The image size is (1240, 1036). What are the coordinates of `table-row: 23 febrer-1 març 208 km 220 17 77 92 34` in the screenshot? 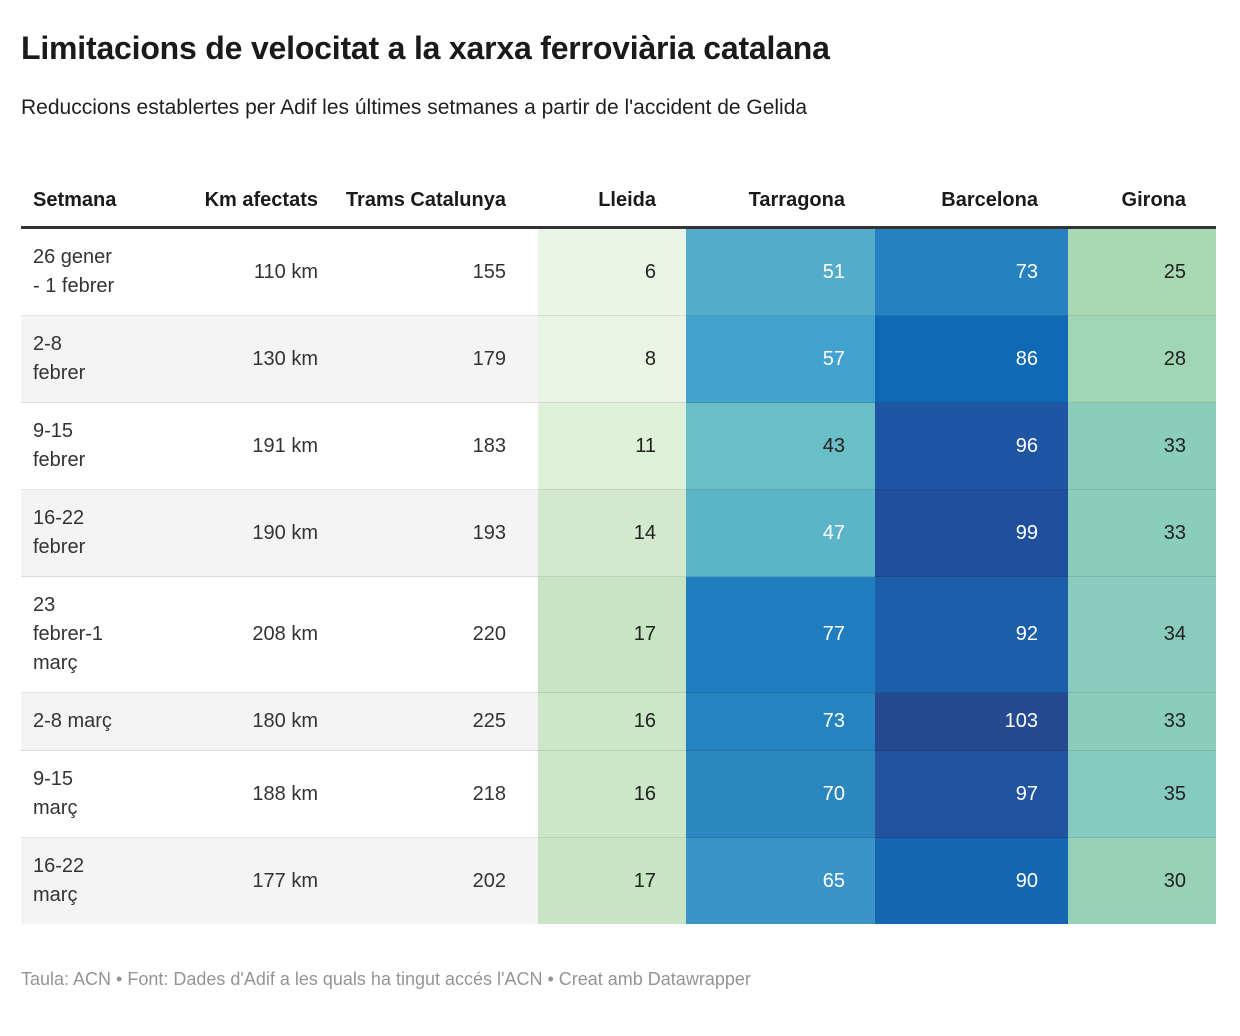 It's located at (618, 634).